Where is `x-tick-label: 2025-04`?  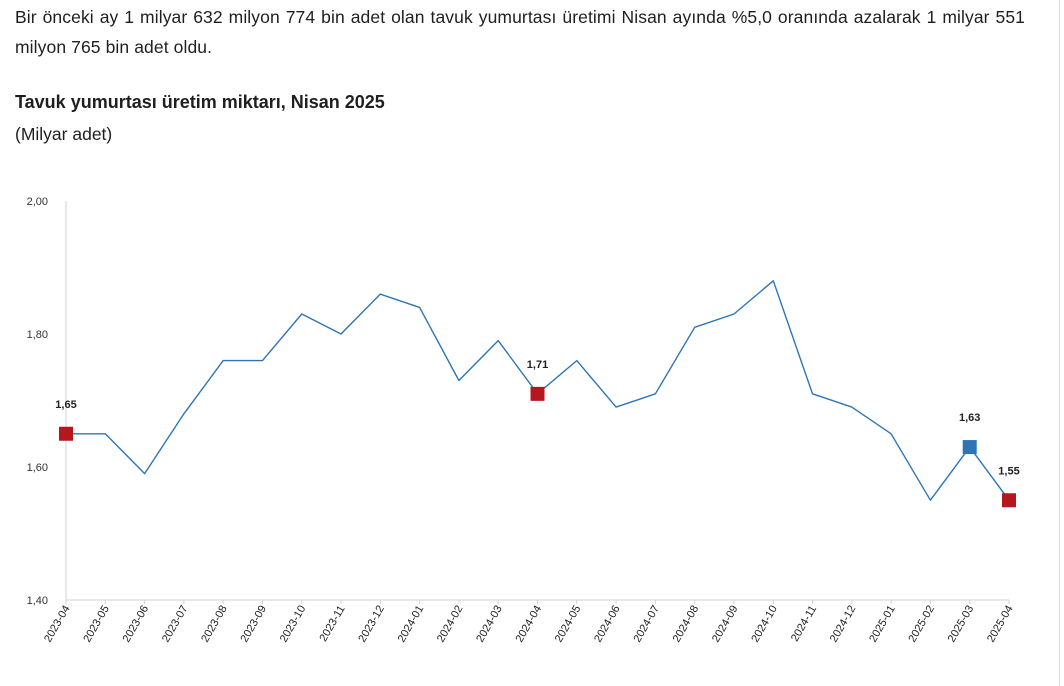 x-tick-label: 2025-04 is located at coordinates (1000, 624).